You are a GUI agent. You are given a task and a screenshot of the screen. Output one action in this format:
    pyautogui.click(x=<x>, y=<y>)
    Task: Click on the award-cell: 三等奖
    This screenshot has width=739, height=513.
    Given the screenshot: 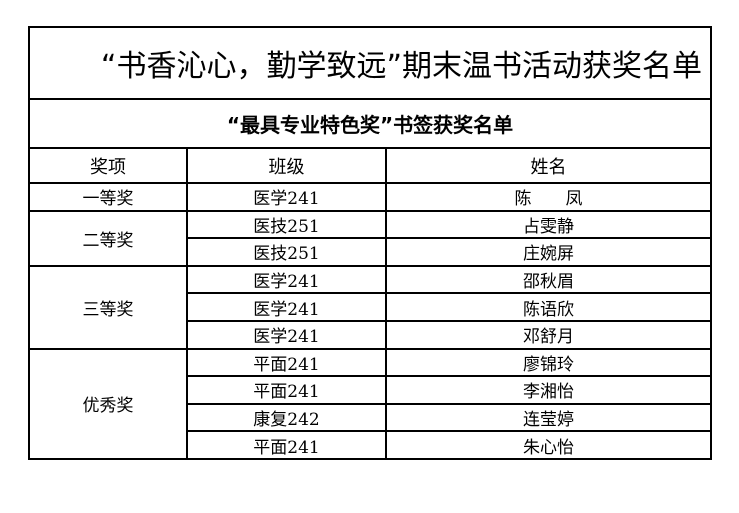 What is the action you would take?
    pyautogui.click(x=108, y=307)
    